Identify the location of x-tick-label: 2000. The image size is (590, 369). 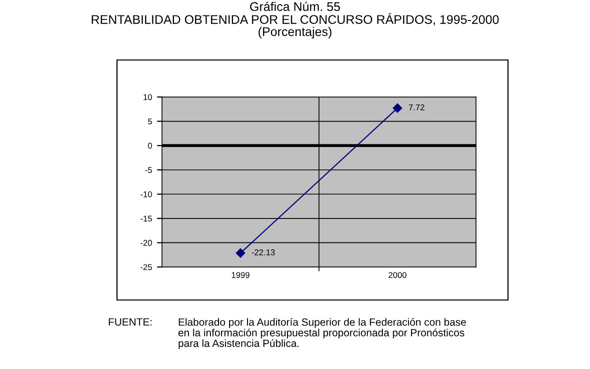
(397, 275).